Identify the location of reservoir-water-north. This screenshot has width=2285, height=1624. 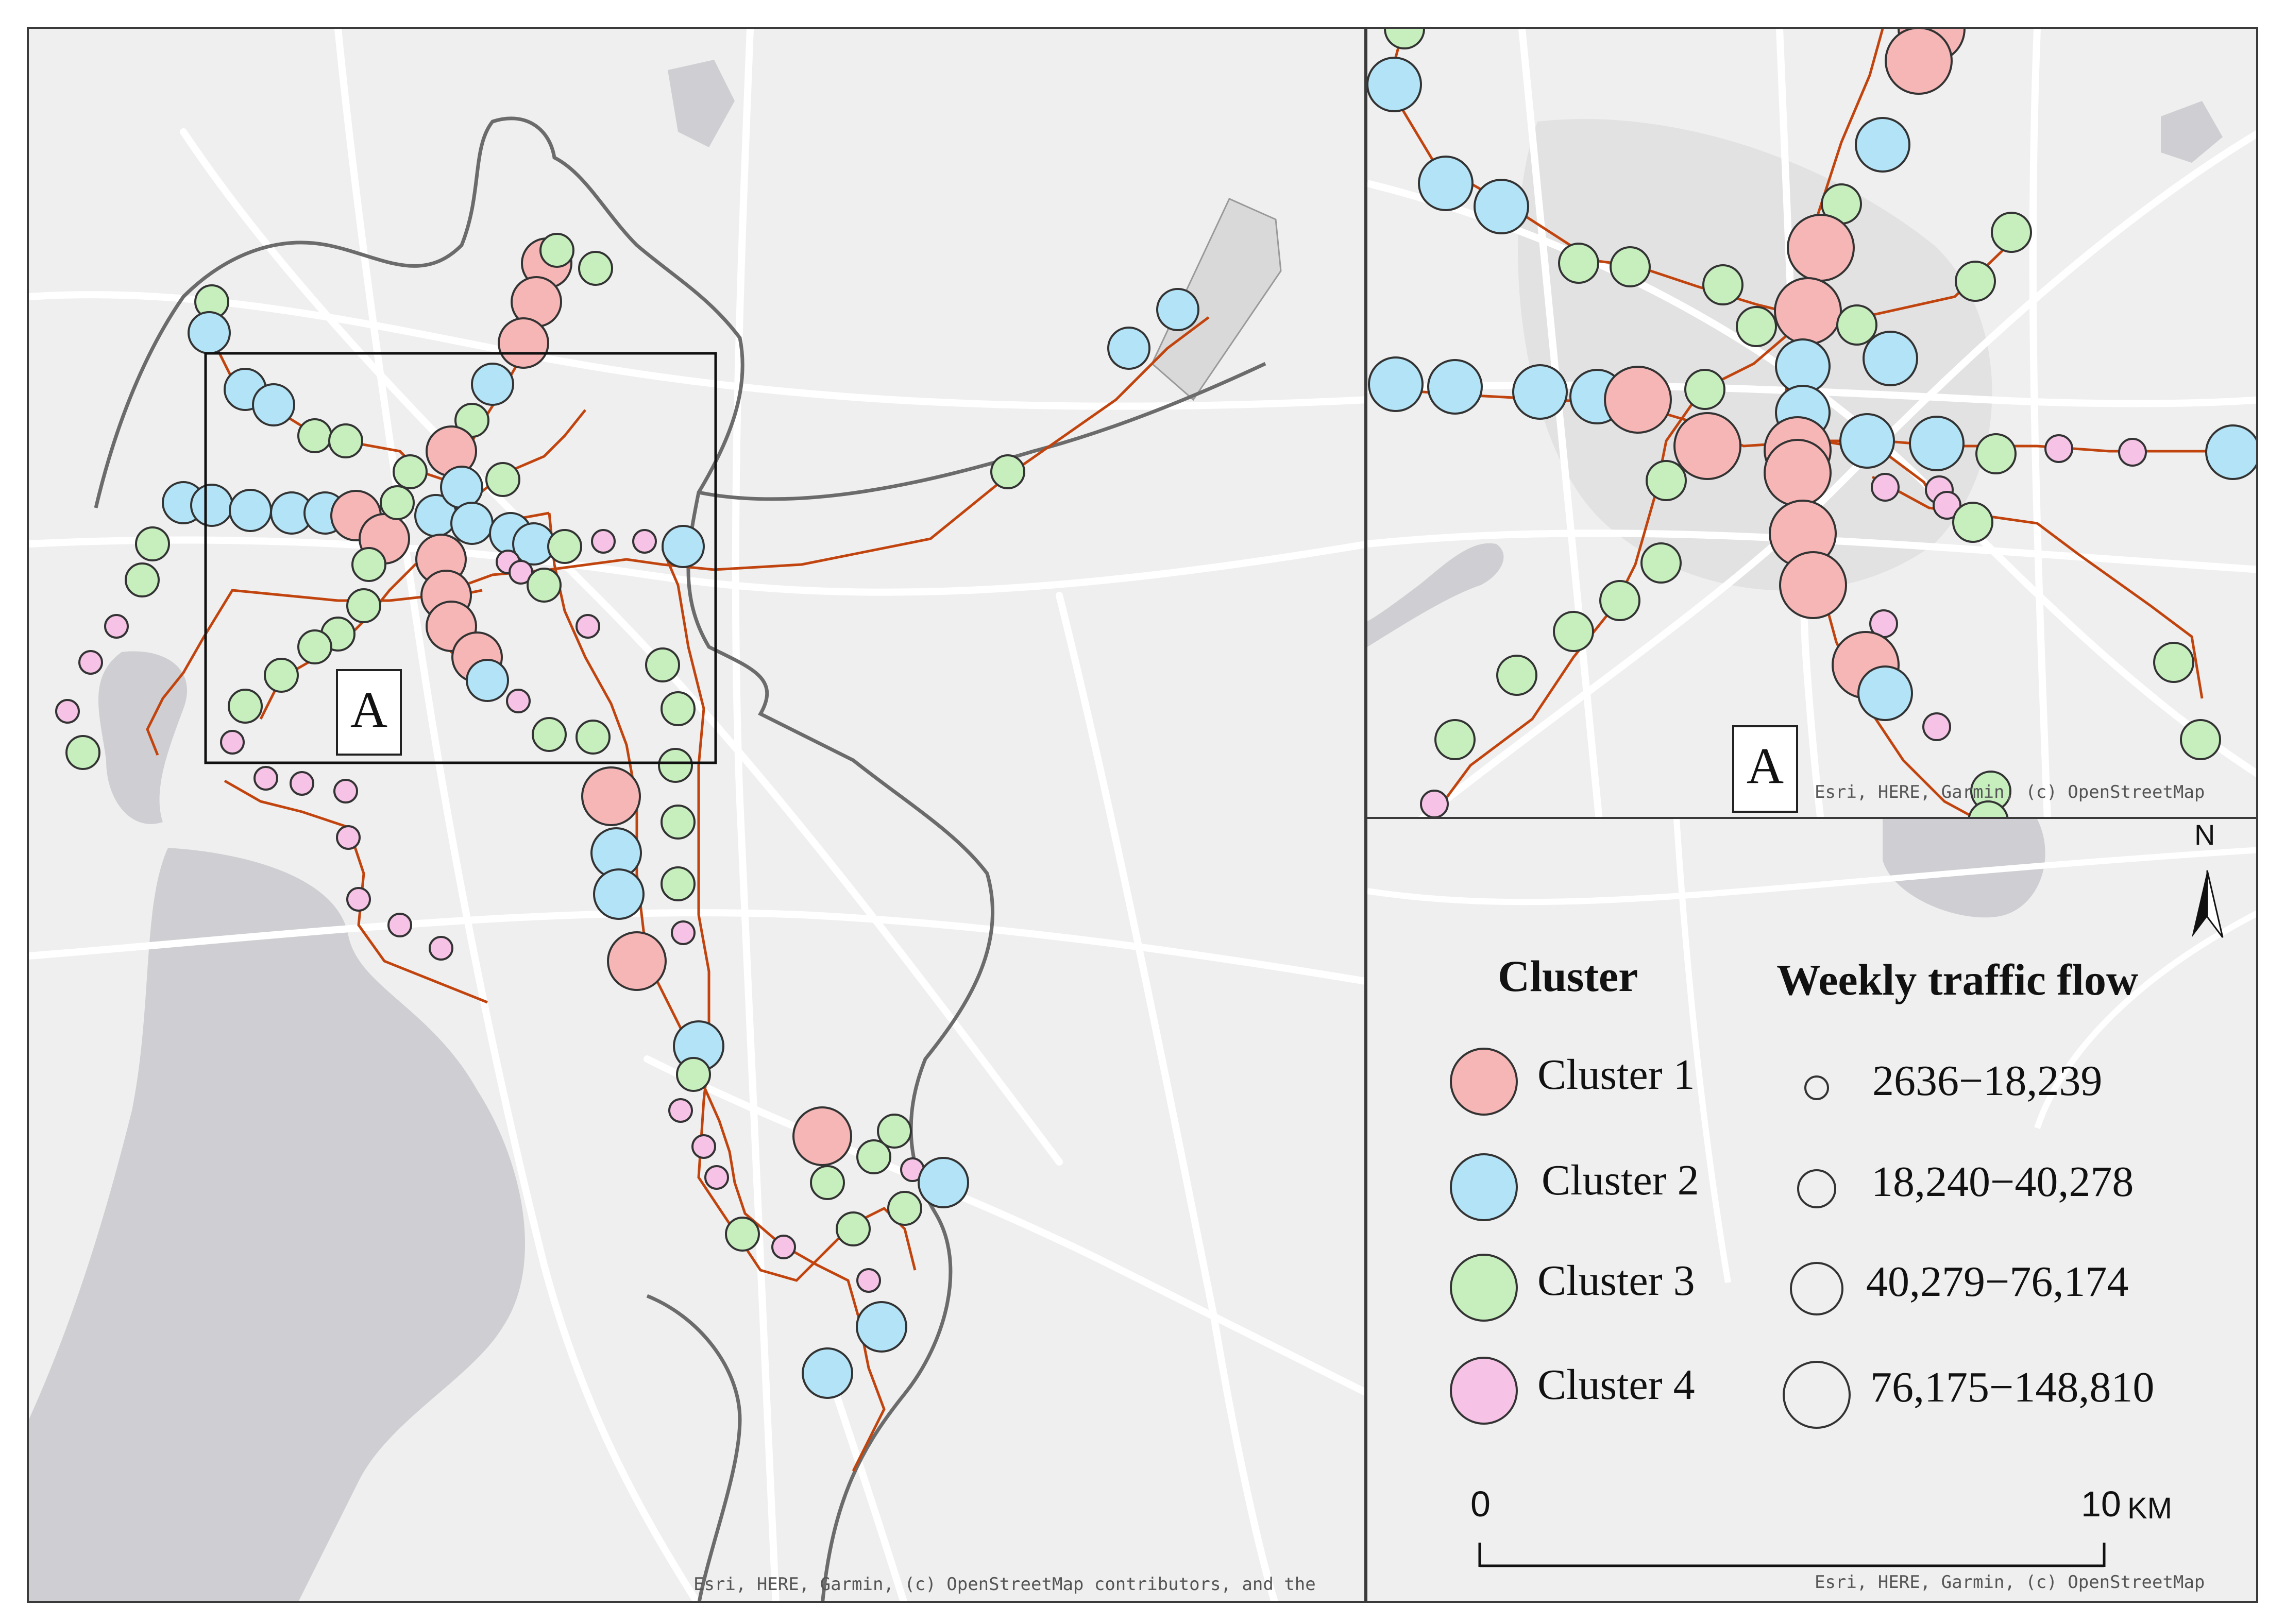
(2192, 132).